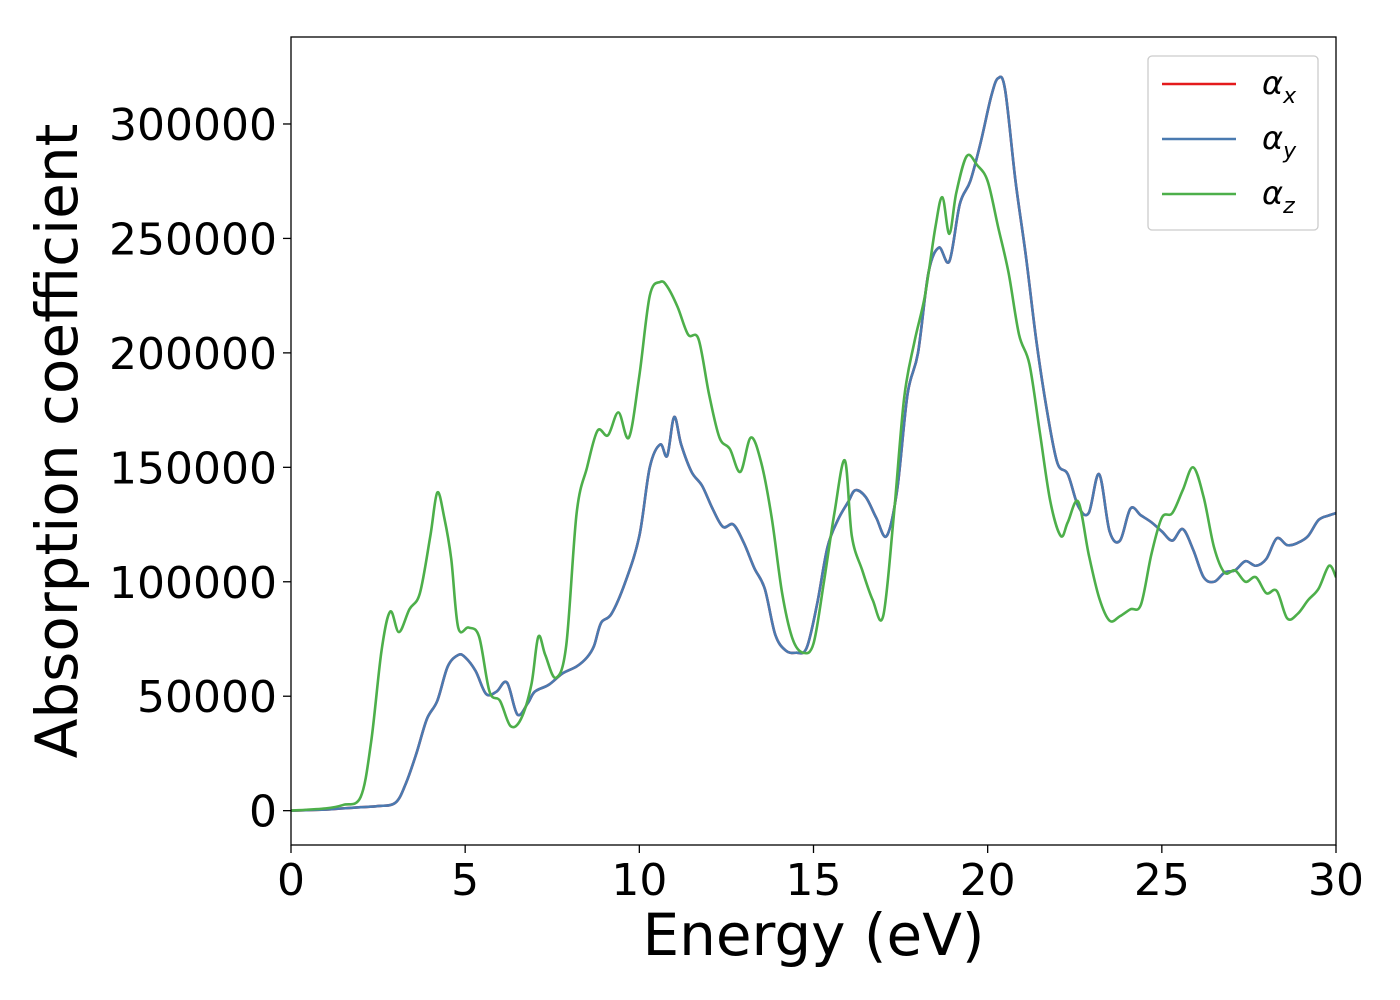 The width and height of the screenshot is (1400, 1000). I want to click on x-axis-label: Energy (eV), so click(813, 935).